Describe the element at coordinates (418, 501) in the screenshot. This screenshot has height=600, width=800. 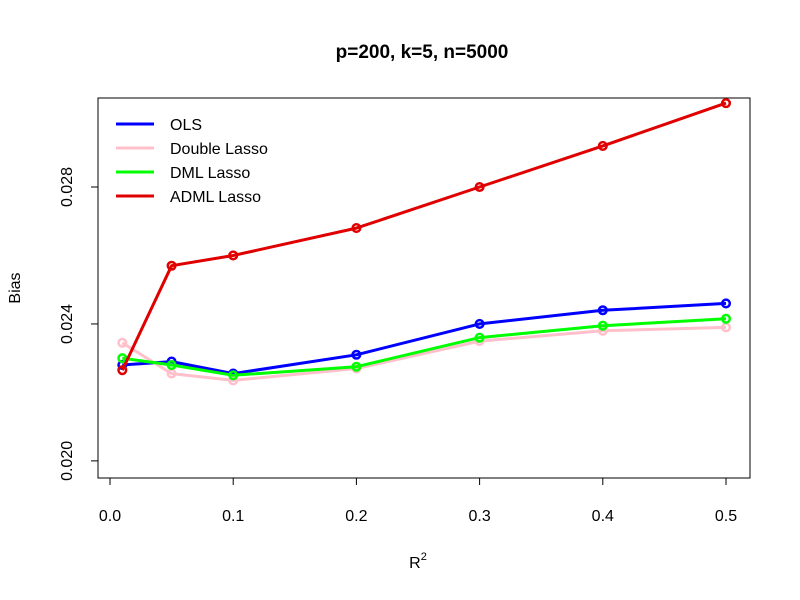
I see `x-axis: 0.0 0.1 0.2 0.3 0.4 0.5` at that location.